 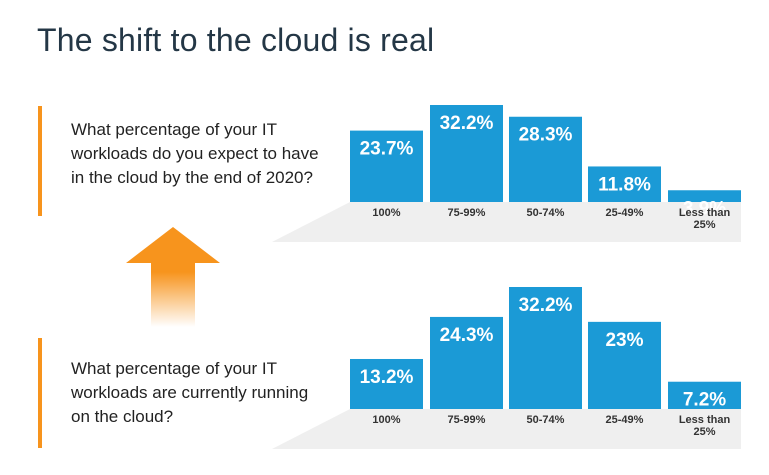 What do you see at coordinates (236, 40) in the screenshot?
I see `page-title: The shift to the cloud is real` at bounding box center [236, 40].